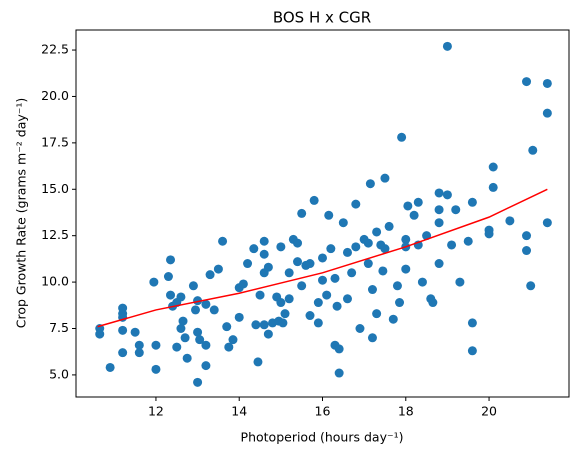 This screenshot has height=460, width=583. I want to click on x-axis-label: Photoperiod (hours day⁻¹), so click(322, 437).